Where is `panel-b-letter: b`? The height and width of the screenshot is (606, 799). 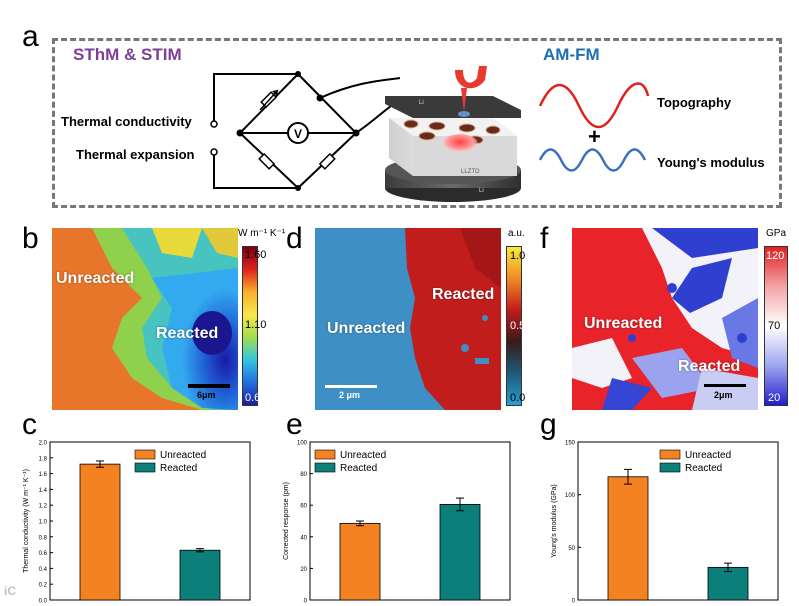 panel-b-letter: b is located at coordinates (30, 238).